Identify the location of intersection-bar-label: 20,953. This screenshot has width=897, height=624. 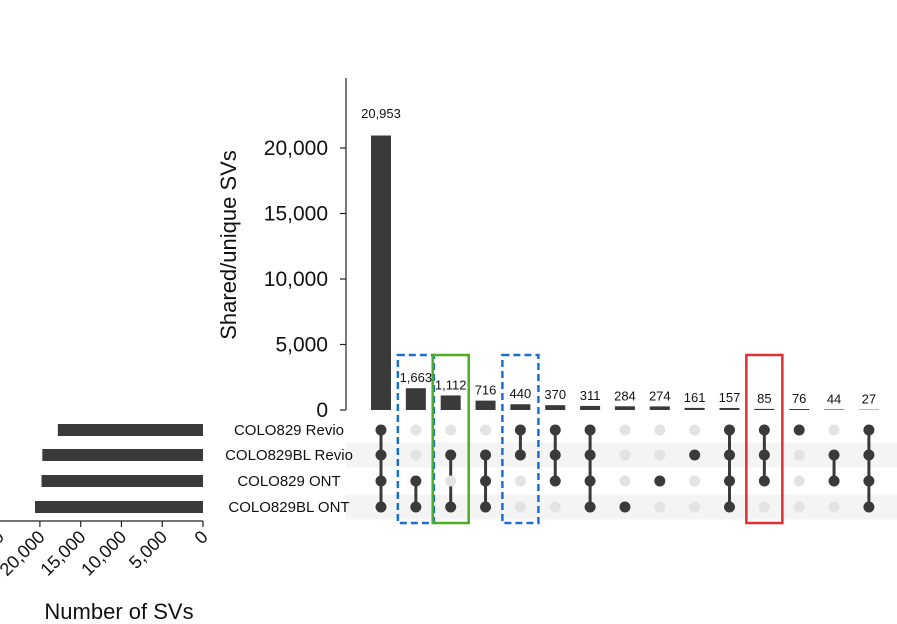
(381, 113).